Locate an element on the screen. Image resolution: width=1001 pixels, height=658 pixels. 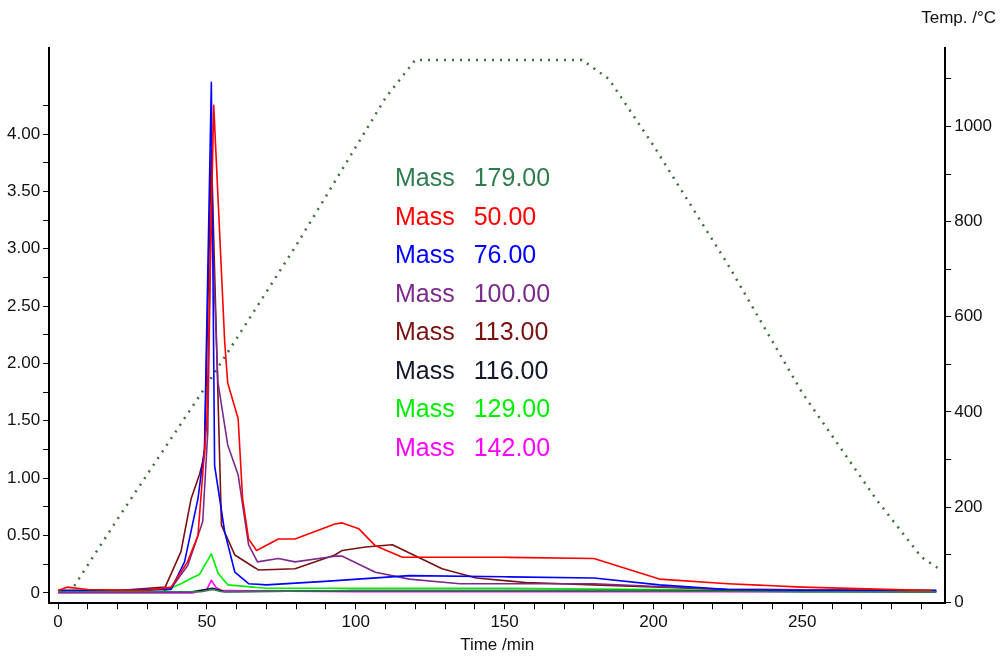
text: Mass 116.00 is located at coordinates (472, 370).